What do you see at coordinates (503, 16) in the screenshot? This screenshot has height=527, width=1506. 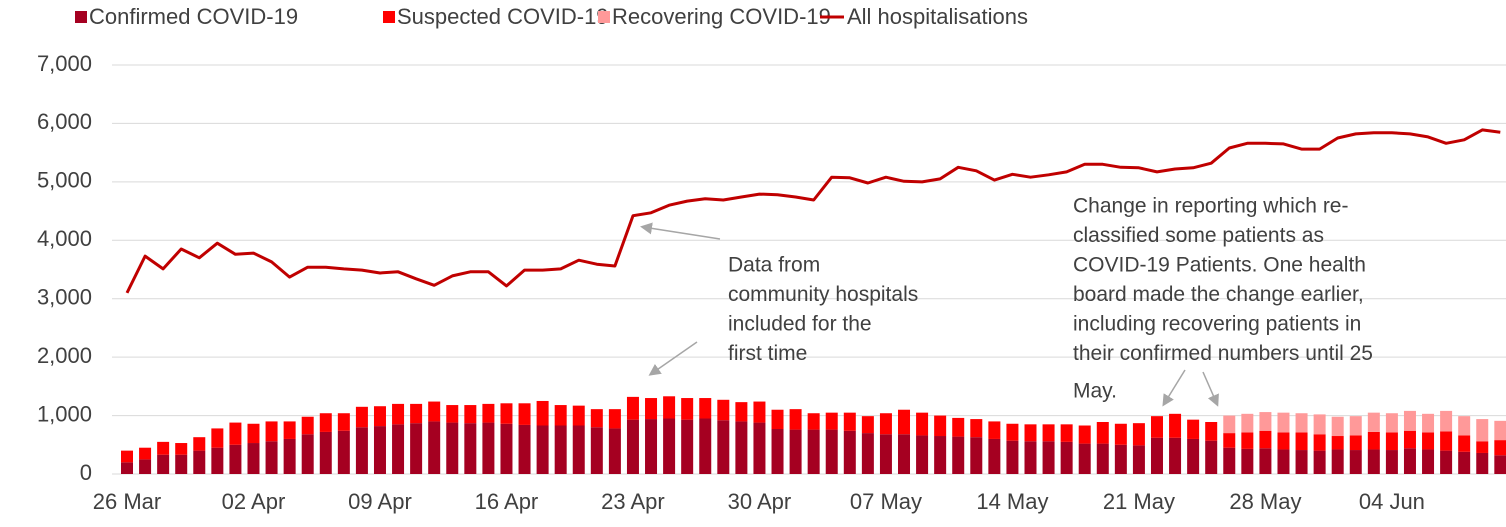 I see `legend-label: Suspected COVID-19` at bounding box center [503, 16].